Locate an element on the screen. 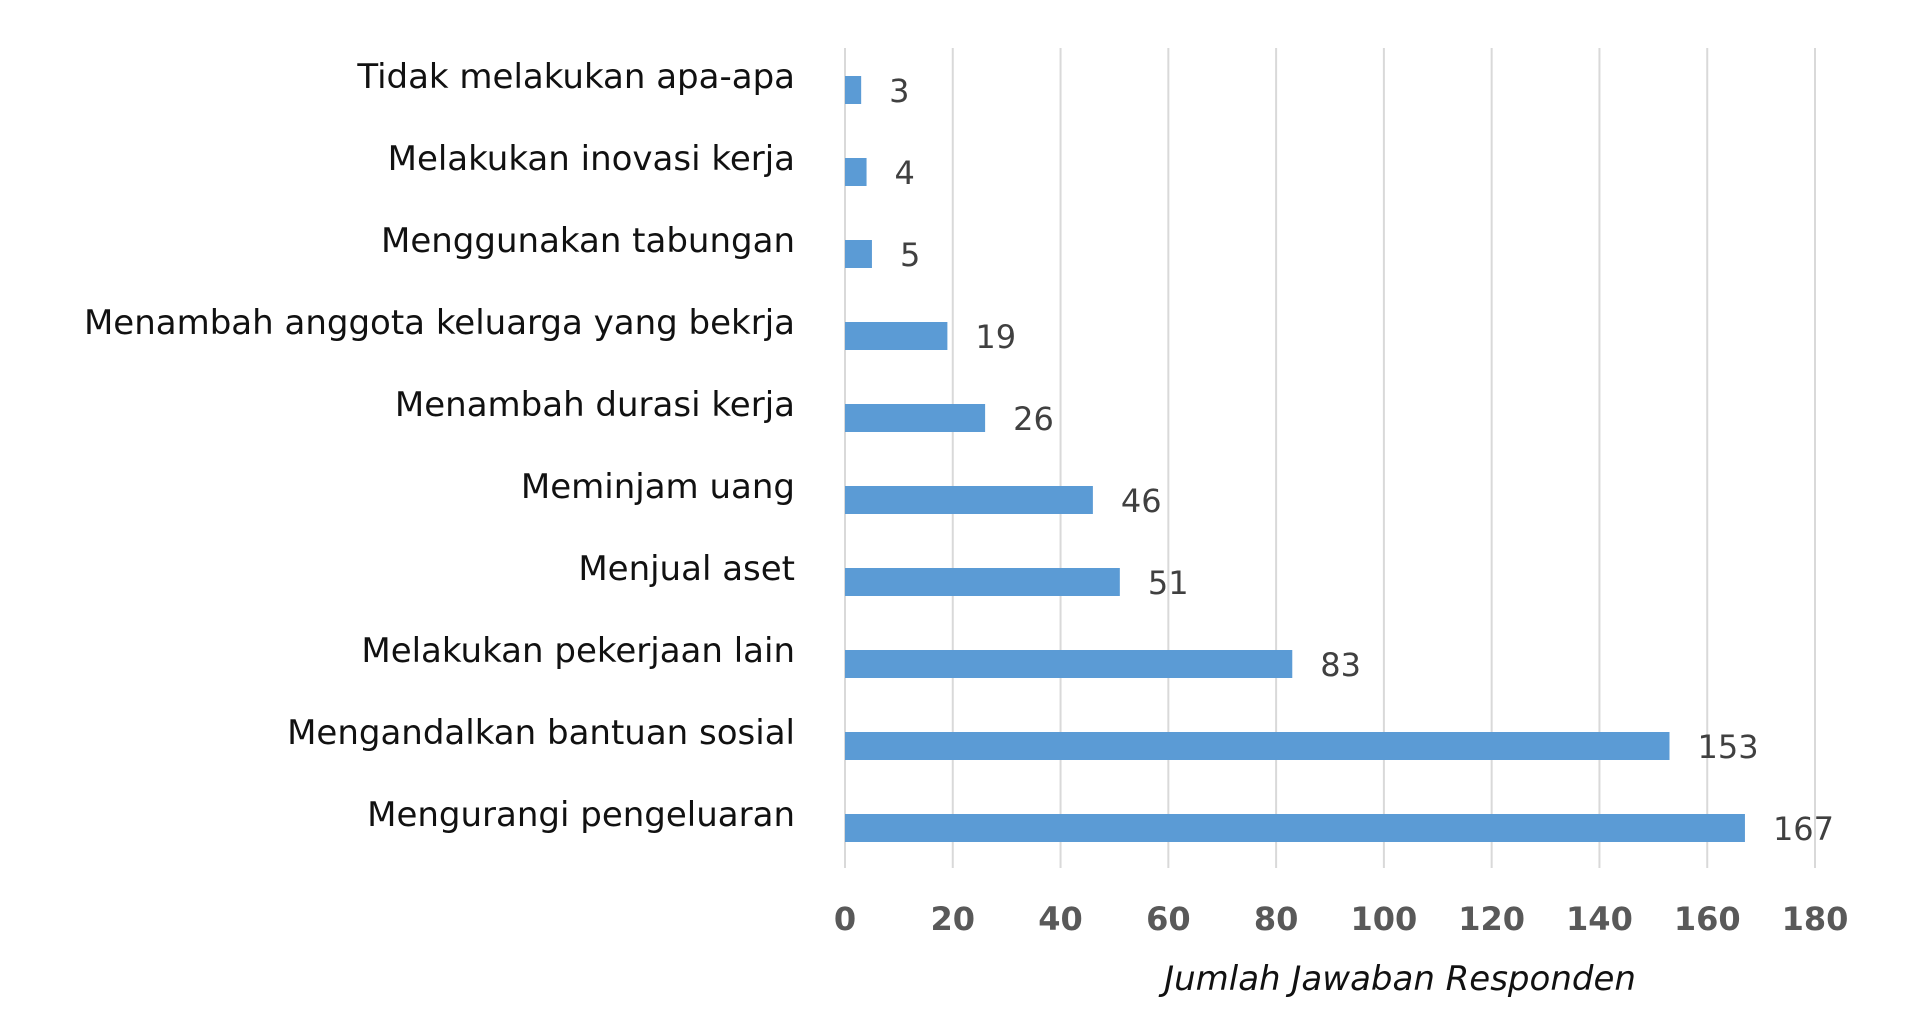 Image resolution: width=1920 pixels, height=1025 pixels. x-tick-label: 60 is located at coordinates (1168, 919).